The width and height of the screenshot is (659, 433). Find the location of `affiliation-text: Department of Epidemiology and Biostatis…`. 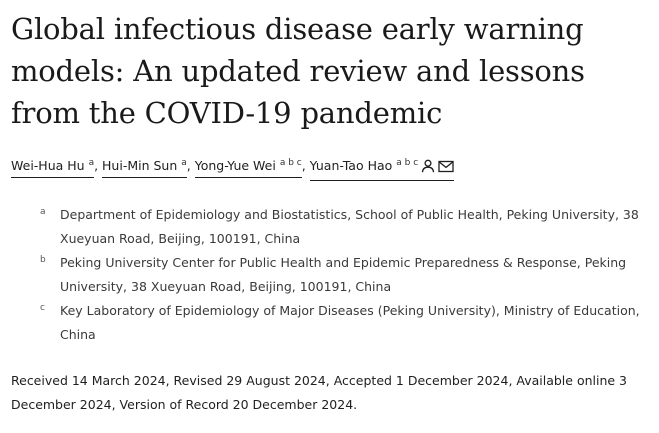

affiliation-text: Department of Epidemiology and Biostatis… is located at coordinates (349, 226).